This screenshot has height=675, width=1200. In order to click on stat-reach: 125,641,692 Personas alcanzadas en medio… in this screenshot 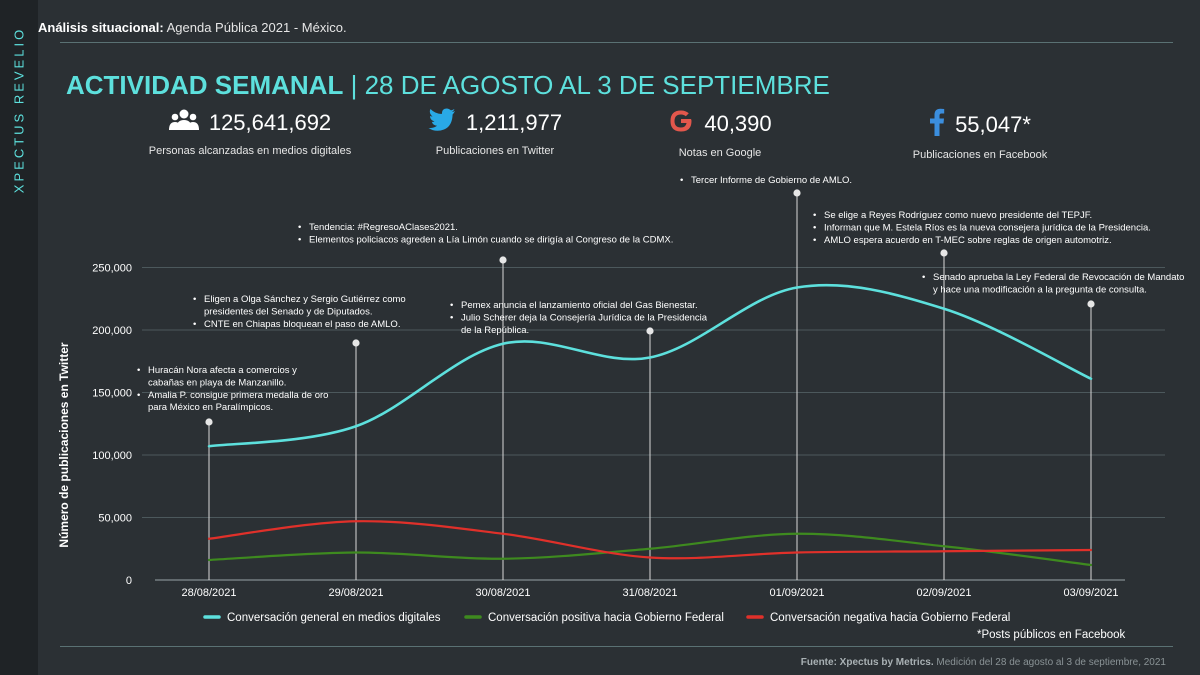, I will do `click(250, 132)`.